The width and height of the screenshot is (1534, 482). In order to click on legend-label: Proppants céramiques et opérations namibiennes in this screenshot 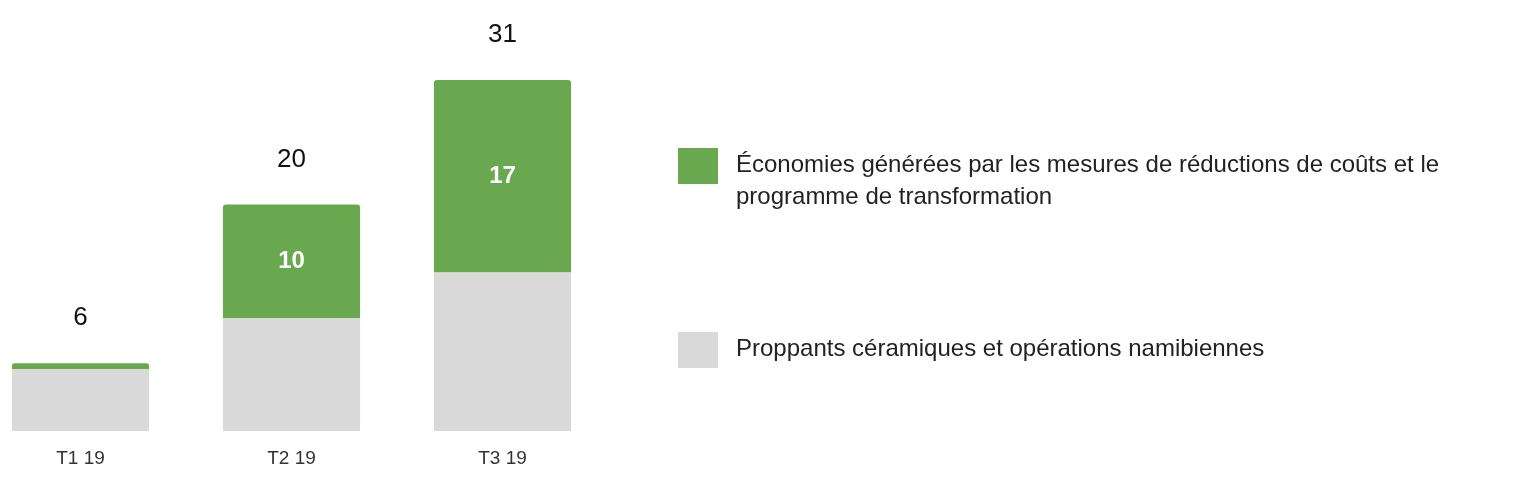, I will do `click(1000, 348)`.